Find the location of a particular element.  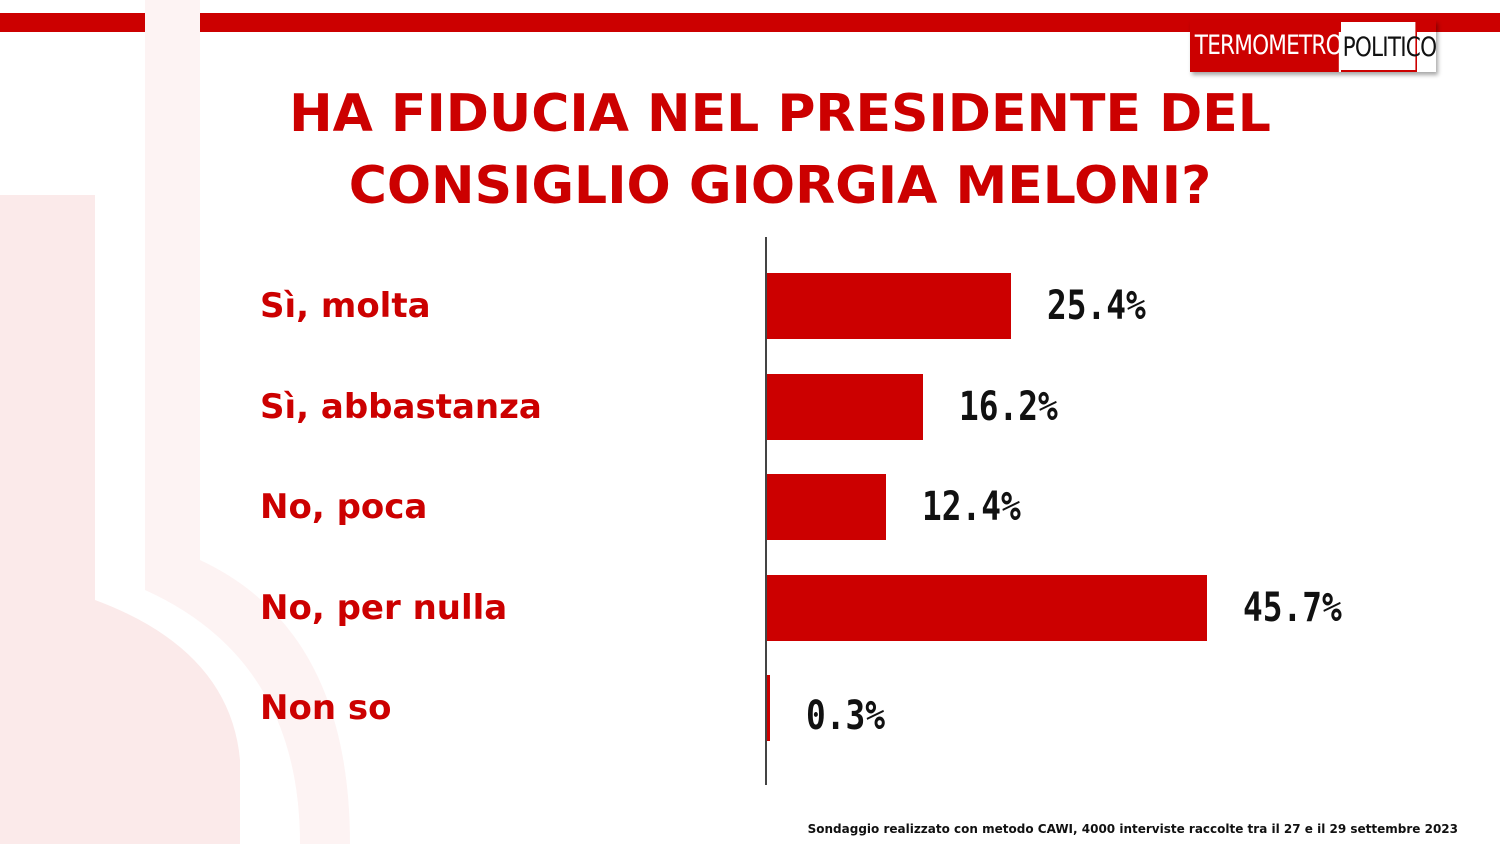

top-accent-bar is located at coordinates (750, 22).